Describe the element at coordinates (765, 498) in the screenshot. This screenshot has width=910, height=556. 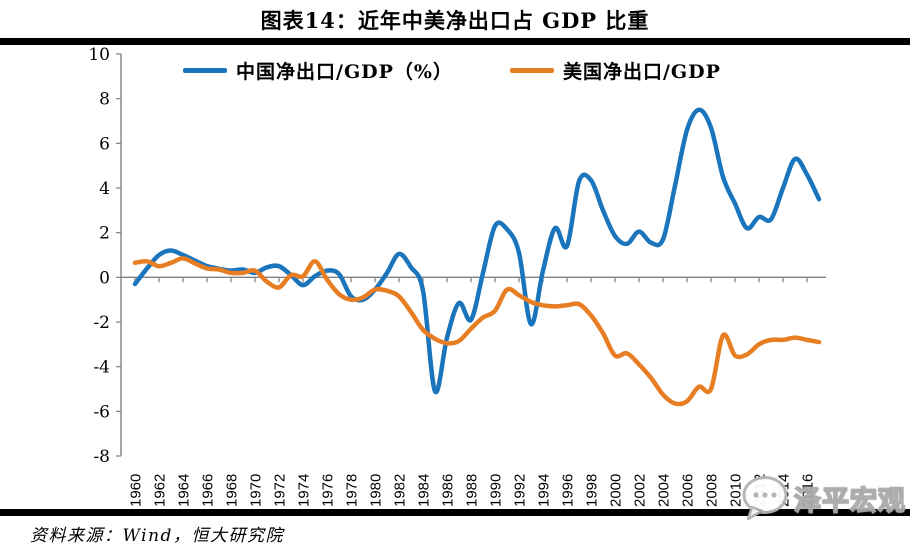
I see `chat-bubble-icon` at that location.